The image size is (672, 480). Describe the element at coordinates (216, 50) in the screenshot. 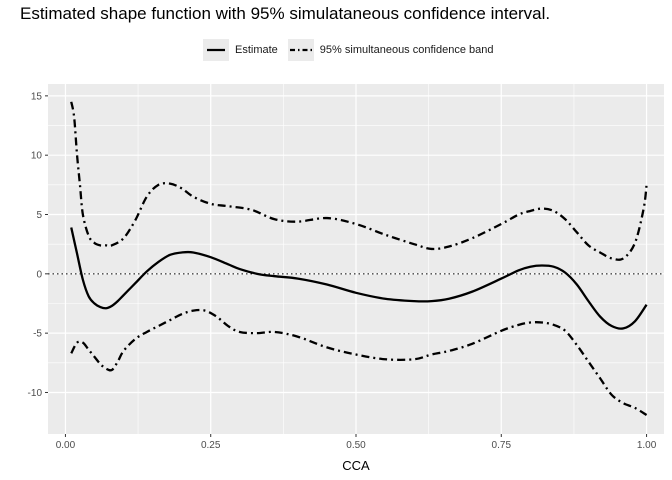

I see `legend-key-solid` at that location.